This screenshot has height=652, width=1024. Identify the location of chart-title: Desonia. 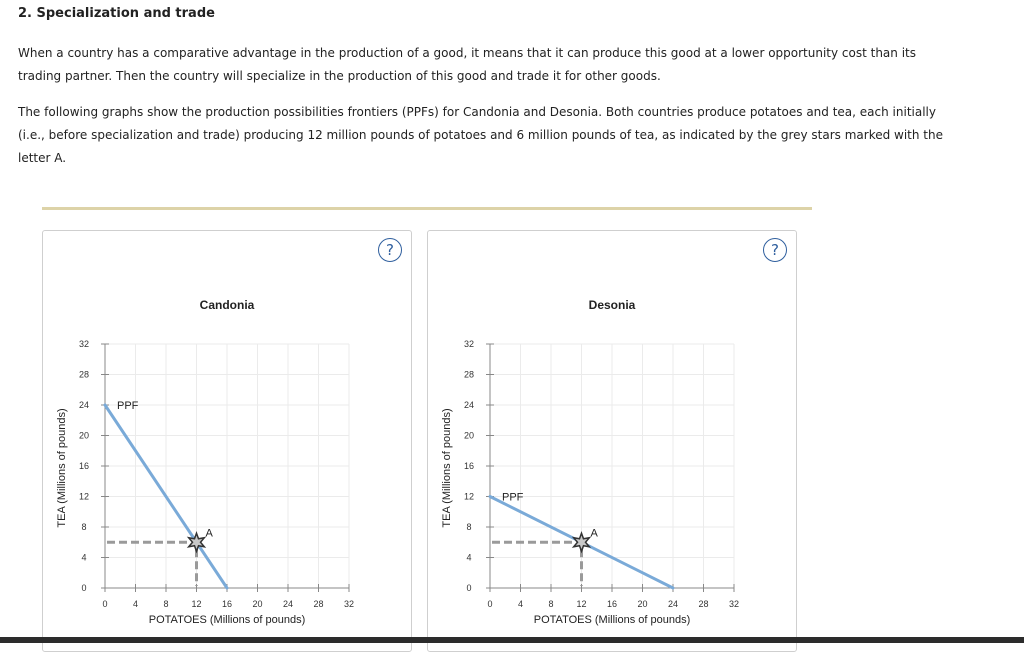
(612, 305).